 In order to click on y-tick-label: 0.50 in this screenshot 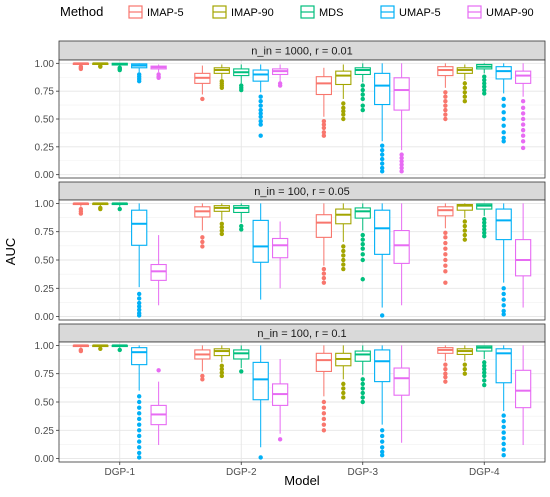, I will do `click(45, 403)`.